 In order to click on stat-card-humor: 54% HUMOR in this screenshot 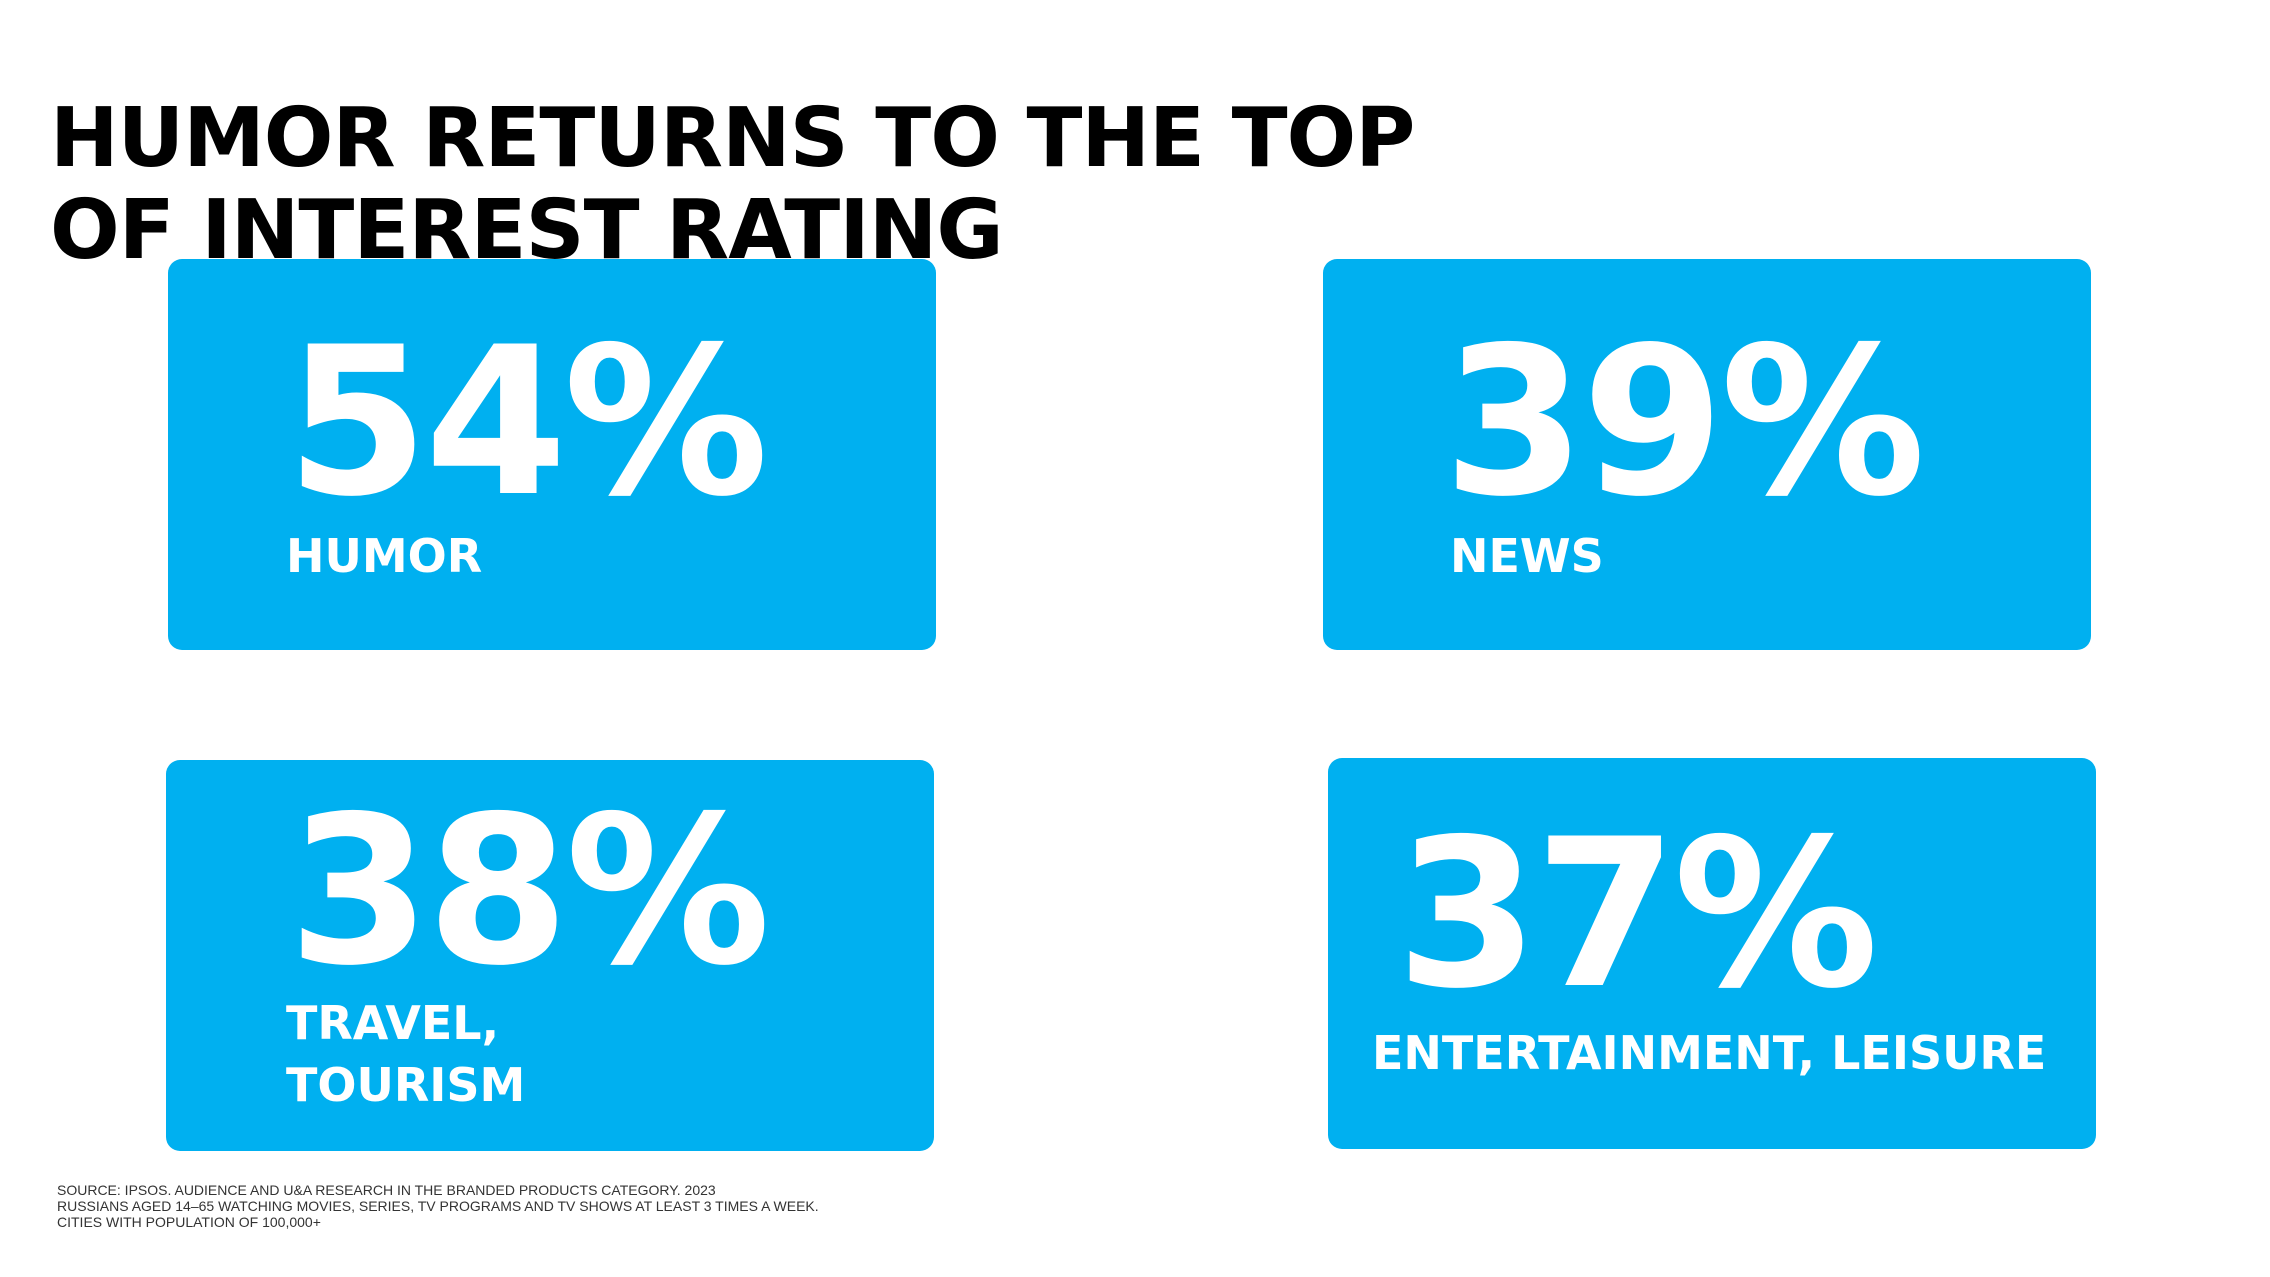, I will do `click(552, 454)`.